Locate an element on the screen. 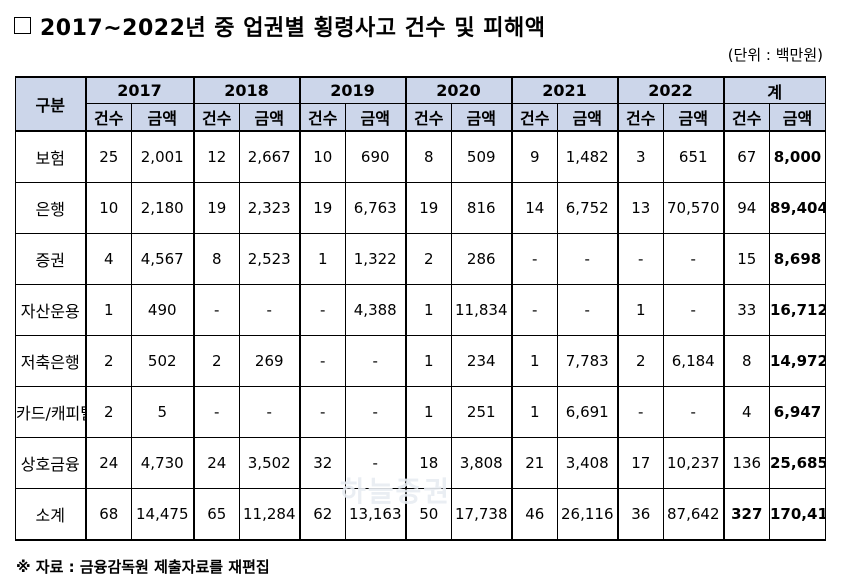 This screenshot has width=843, height=585. row-label: 소계 is located at coordinates (50, 514).